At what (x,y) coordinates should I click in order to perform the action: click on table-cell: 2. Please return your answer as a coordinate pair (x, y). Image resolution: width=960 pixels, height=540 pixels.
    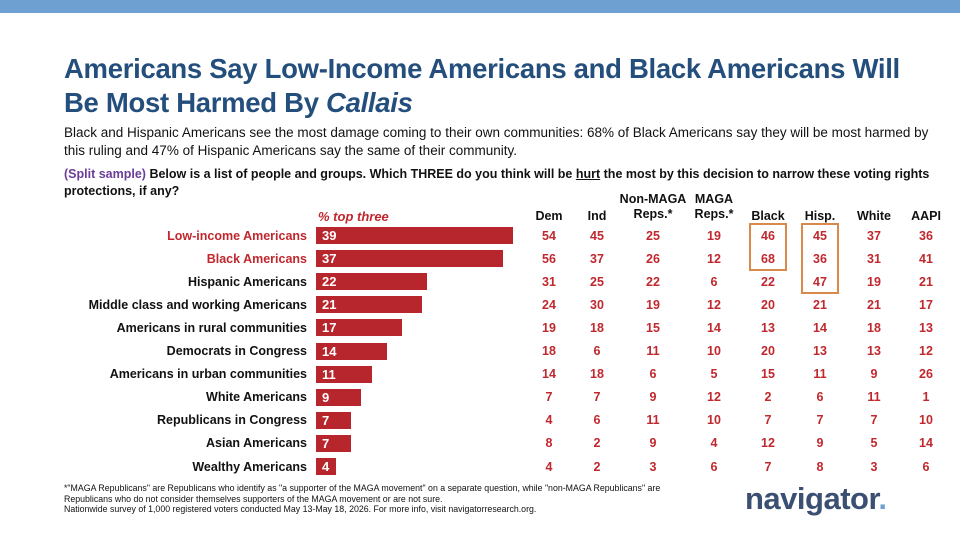
    Looking at the image, I should click on (597, 466).